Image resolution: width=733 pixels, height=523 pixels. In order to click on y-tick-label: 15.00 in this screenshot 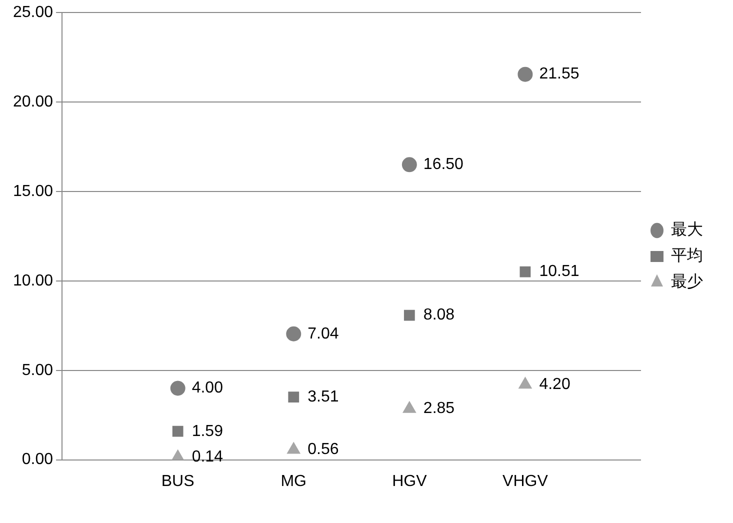, I will do `click(33, 191)`.